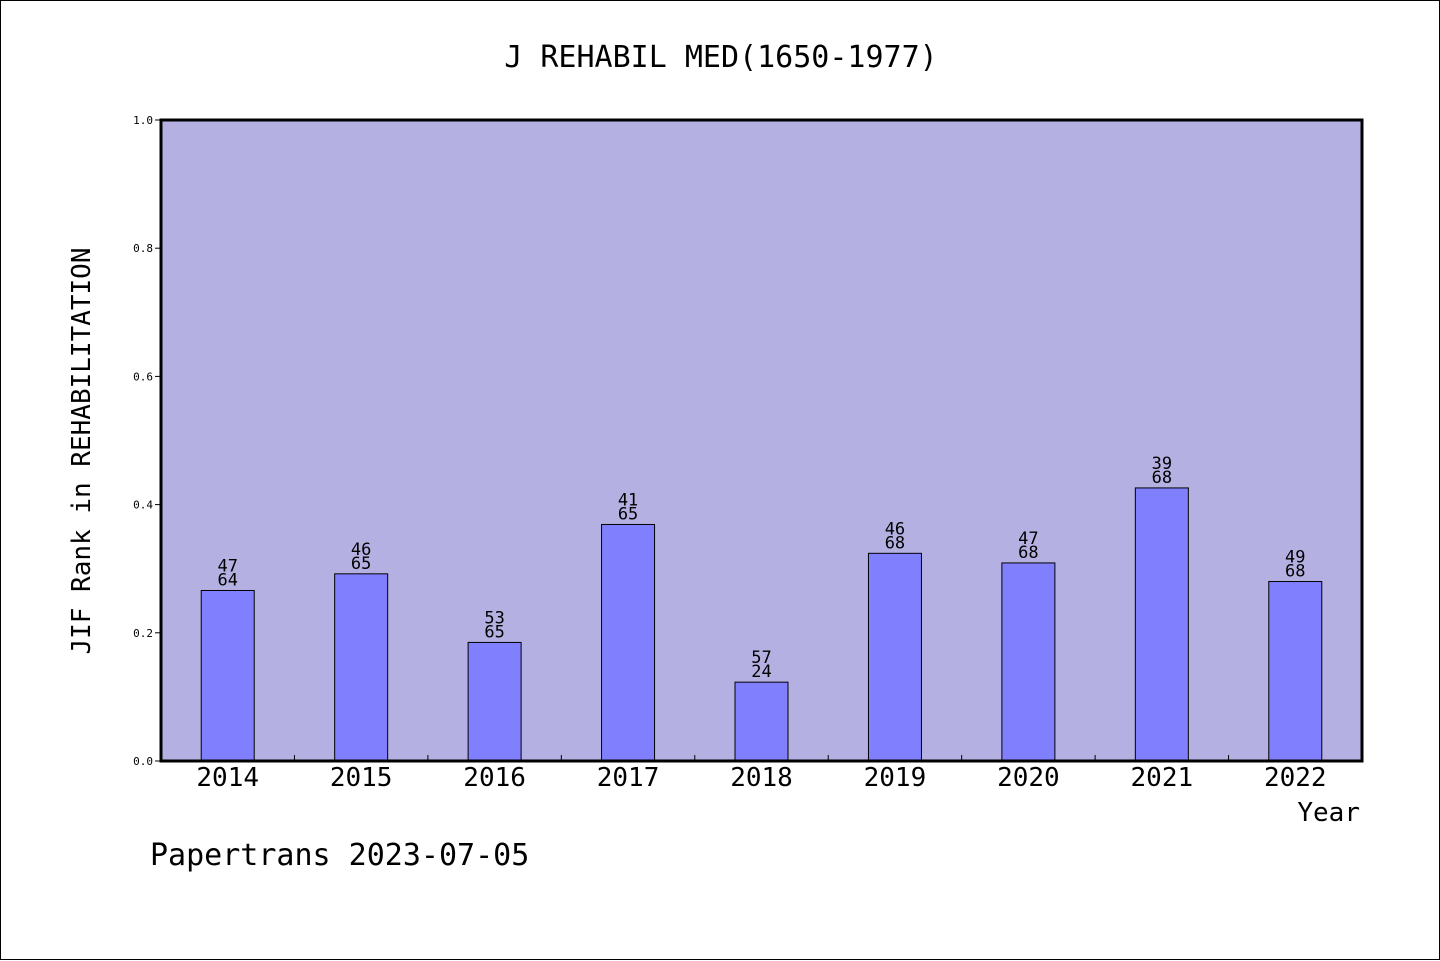  What do you see at coordinates (720, 57) in the screenshot?
I see `chart-title: J REHABIL MED(1650-1977)` at bounding box center [720, 57].